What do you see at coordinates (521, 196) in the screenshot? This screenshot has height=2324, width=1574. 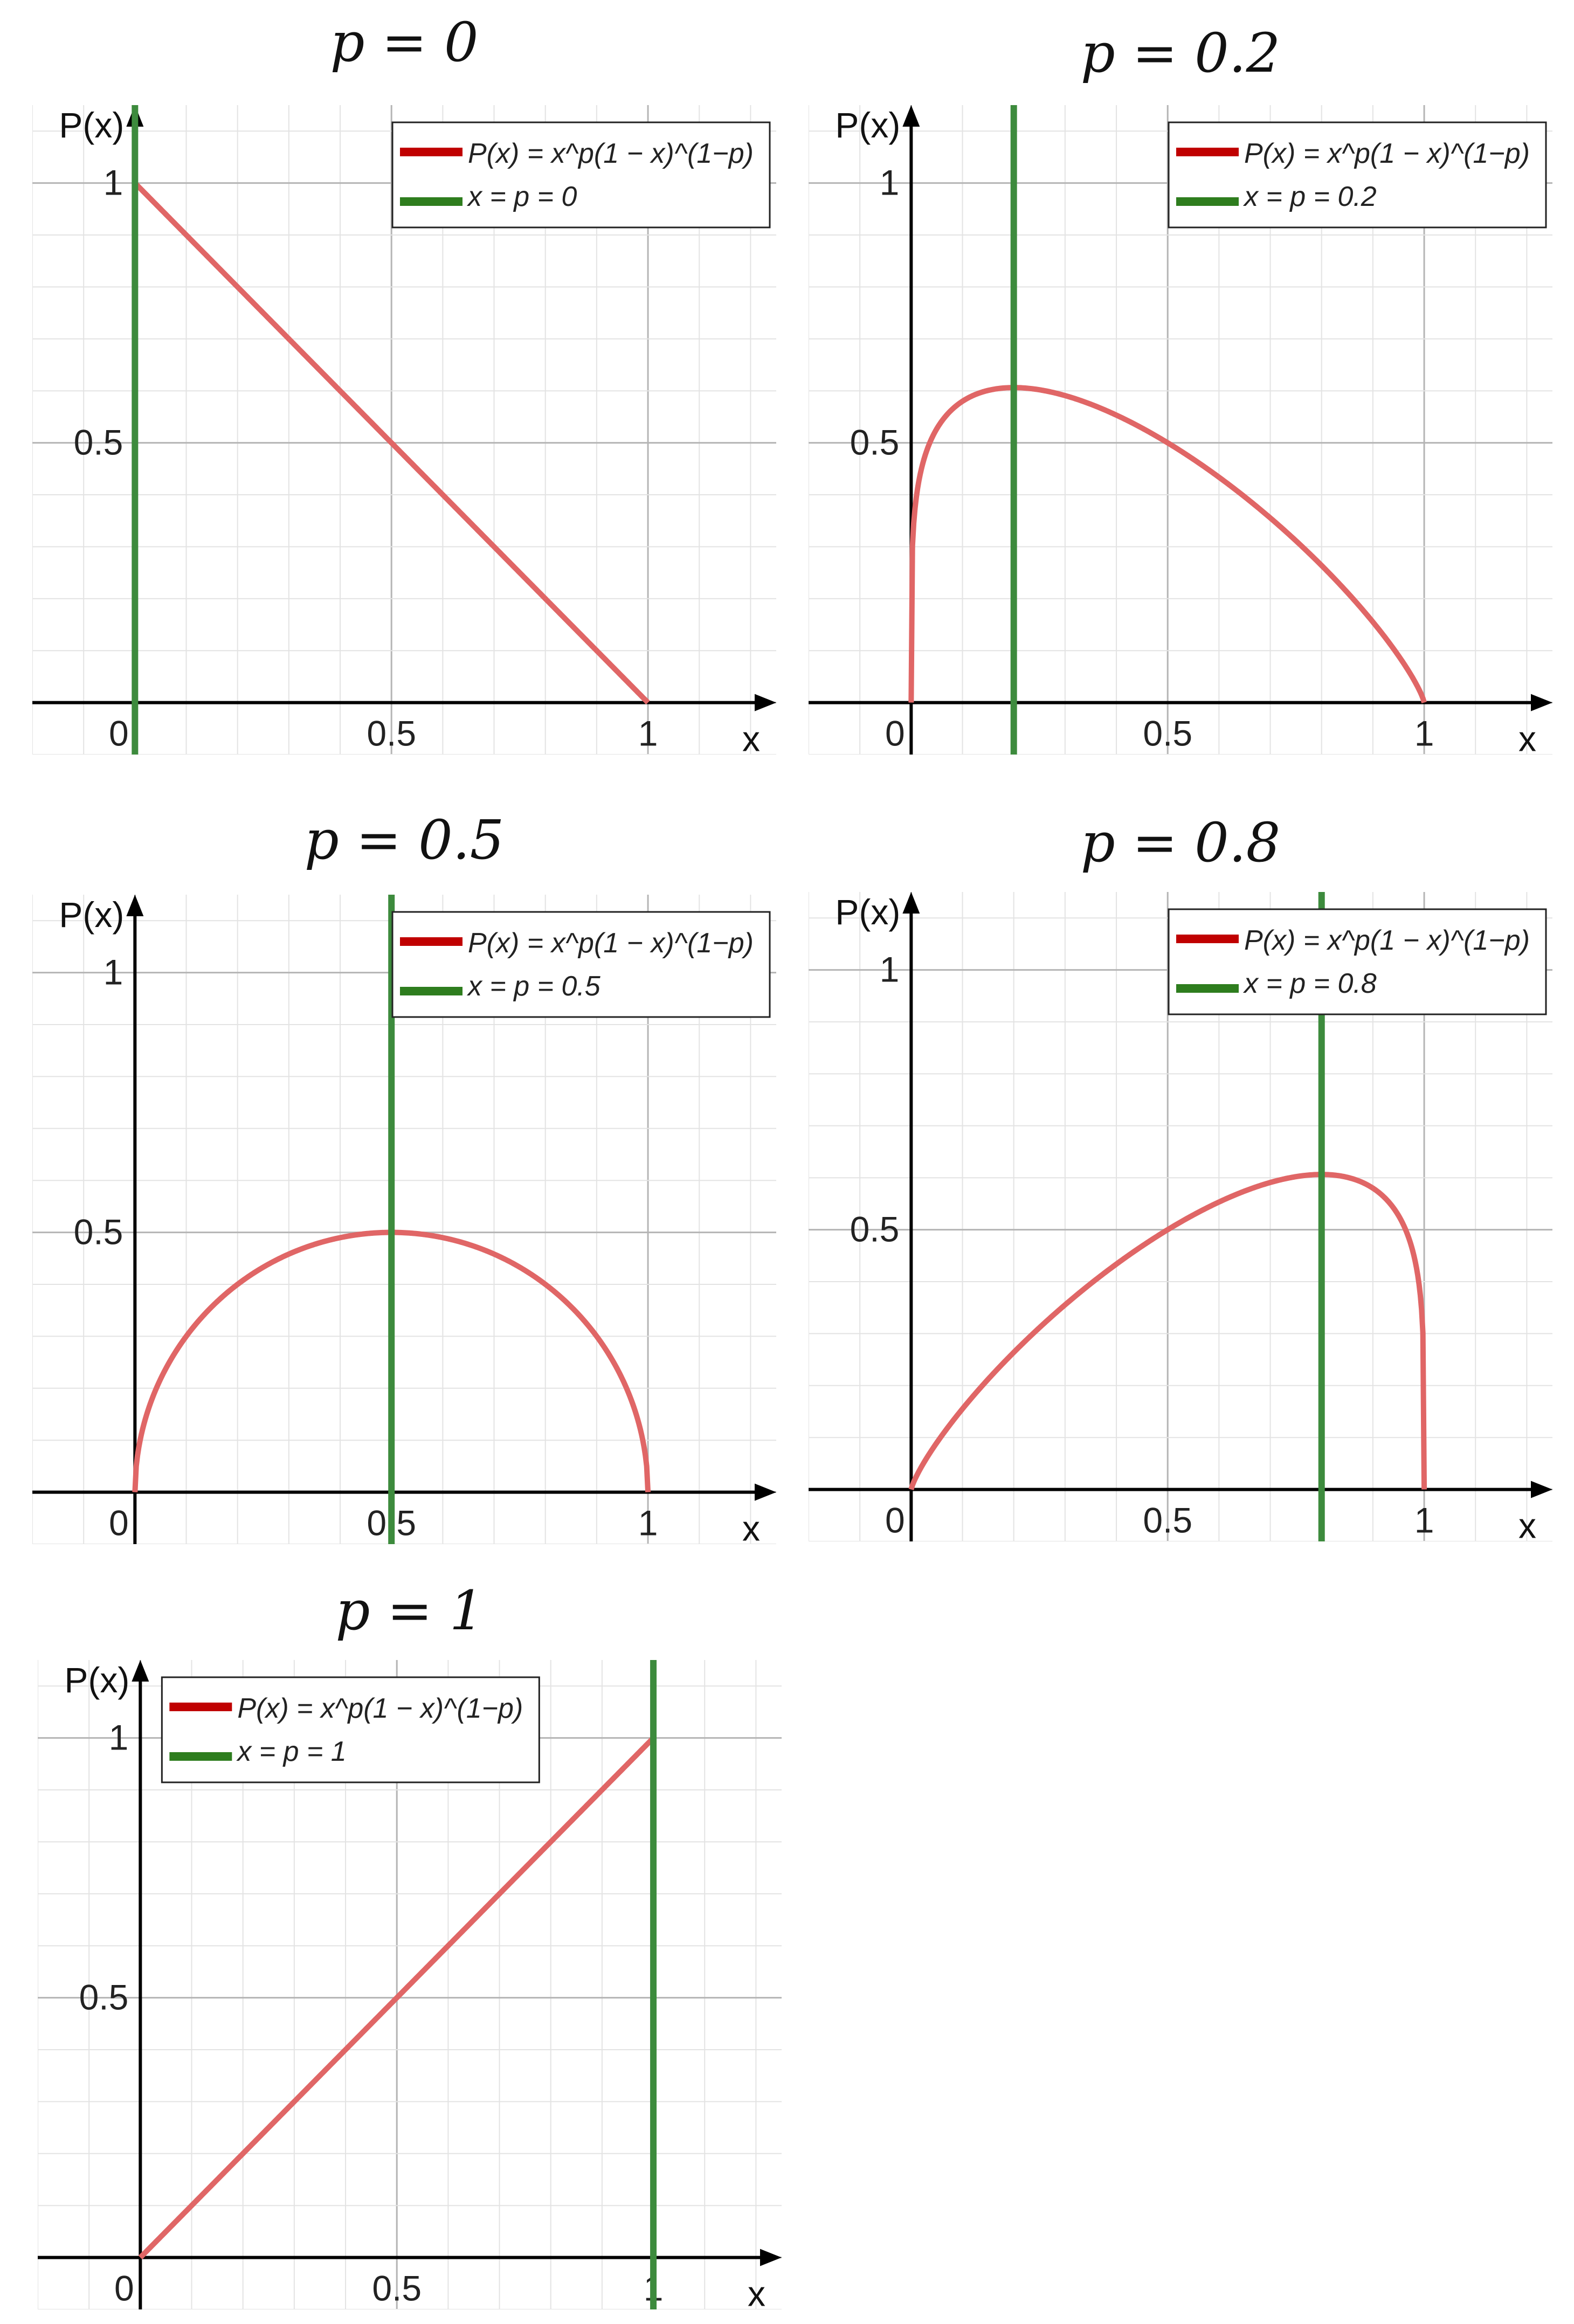 I see `legend-entry-label: x = p = 0` at bounding box center [521, 196].